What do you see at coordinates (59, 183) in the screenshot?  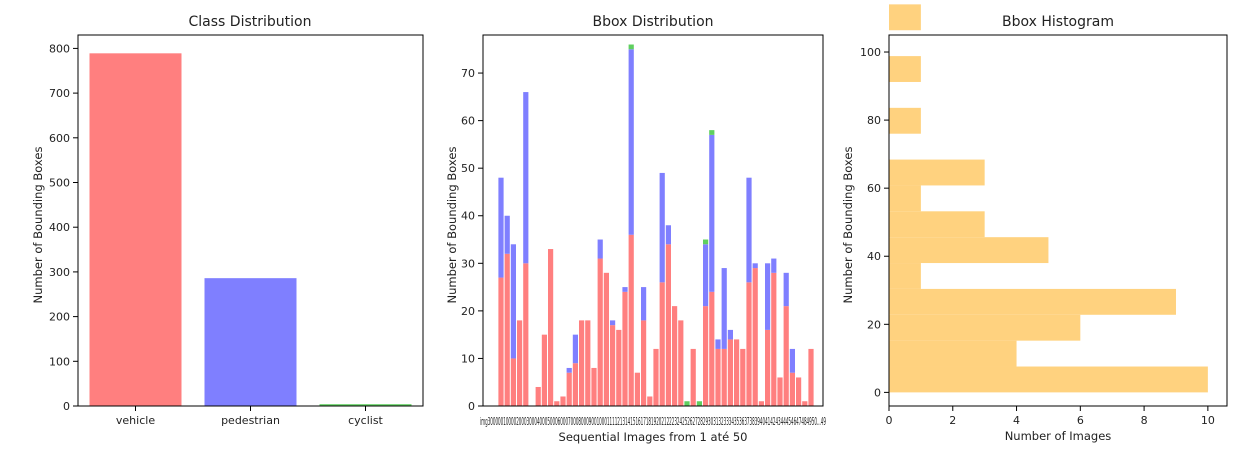 I see `y-tick-label: 500` at bounding box center [59, 183].